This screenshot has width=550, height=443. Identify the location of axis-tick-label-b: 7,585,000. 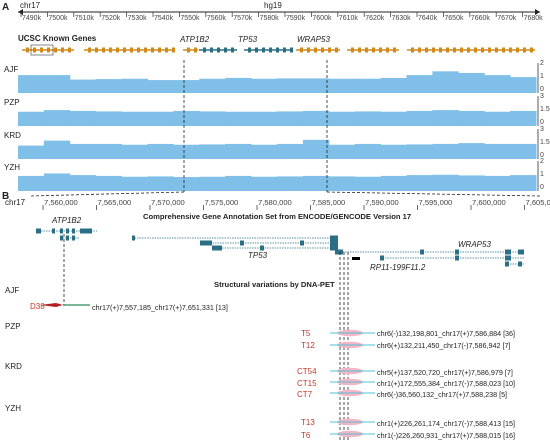
(328, 202).